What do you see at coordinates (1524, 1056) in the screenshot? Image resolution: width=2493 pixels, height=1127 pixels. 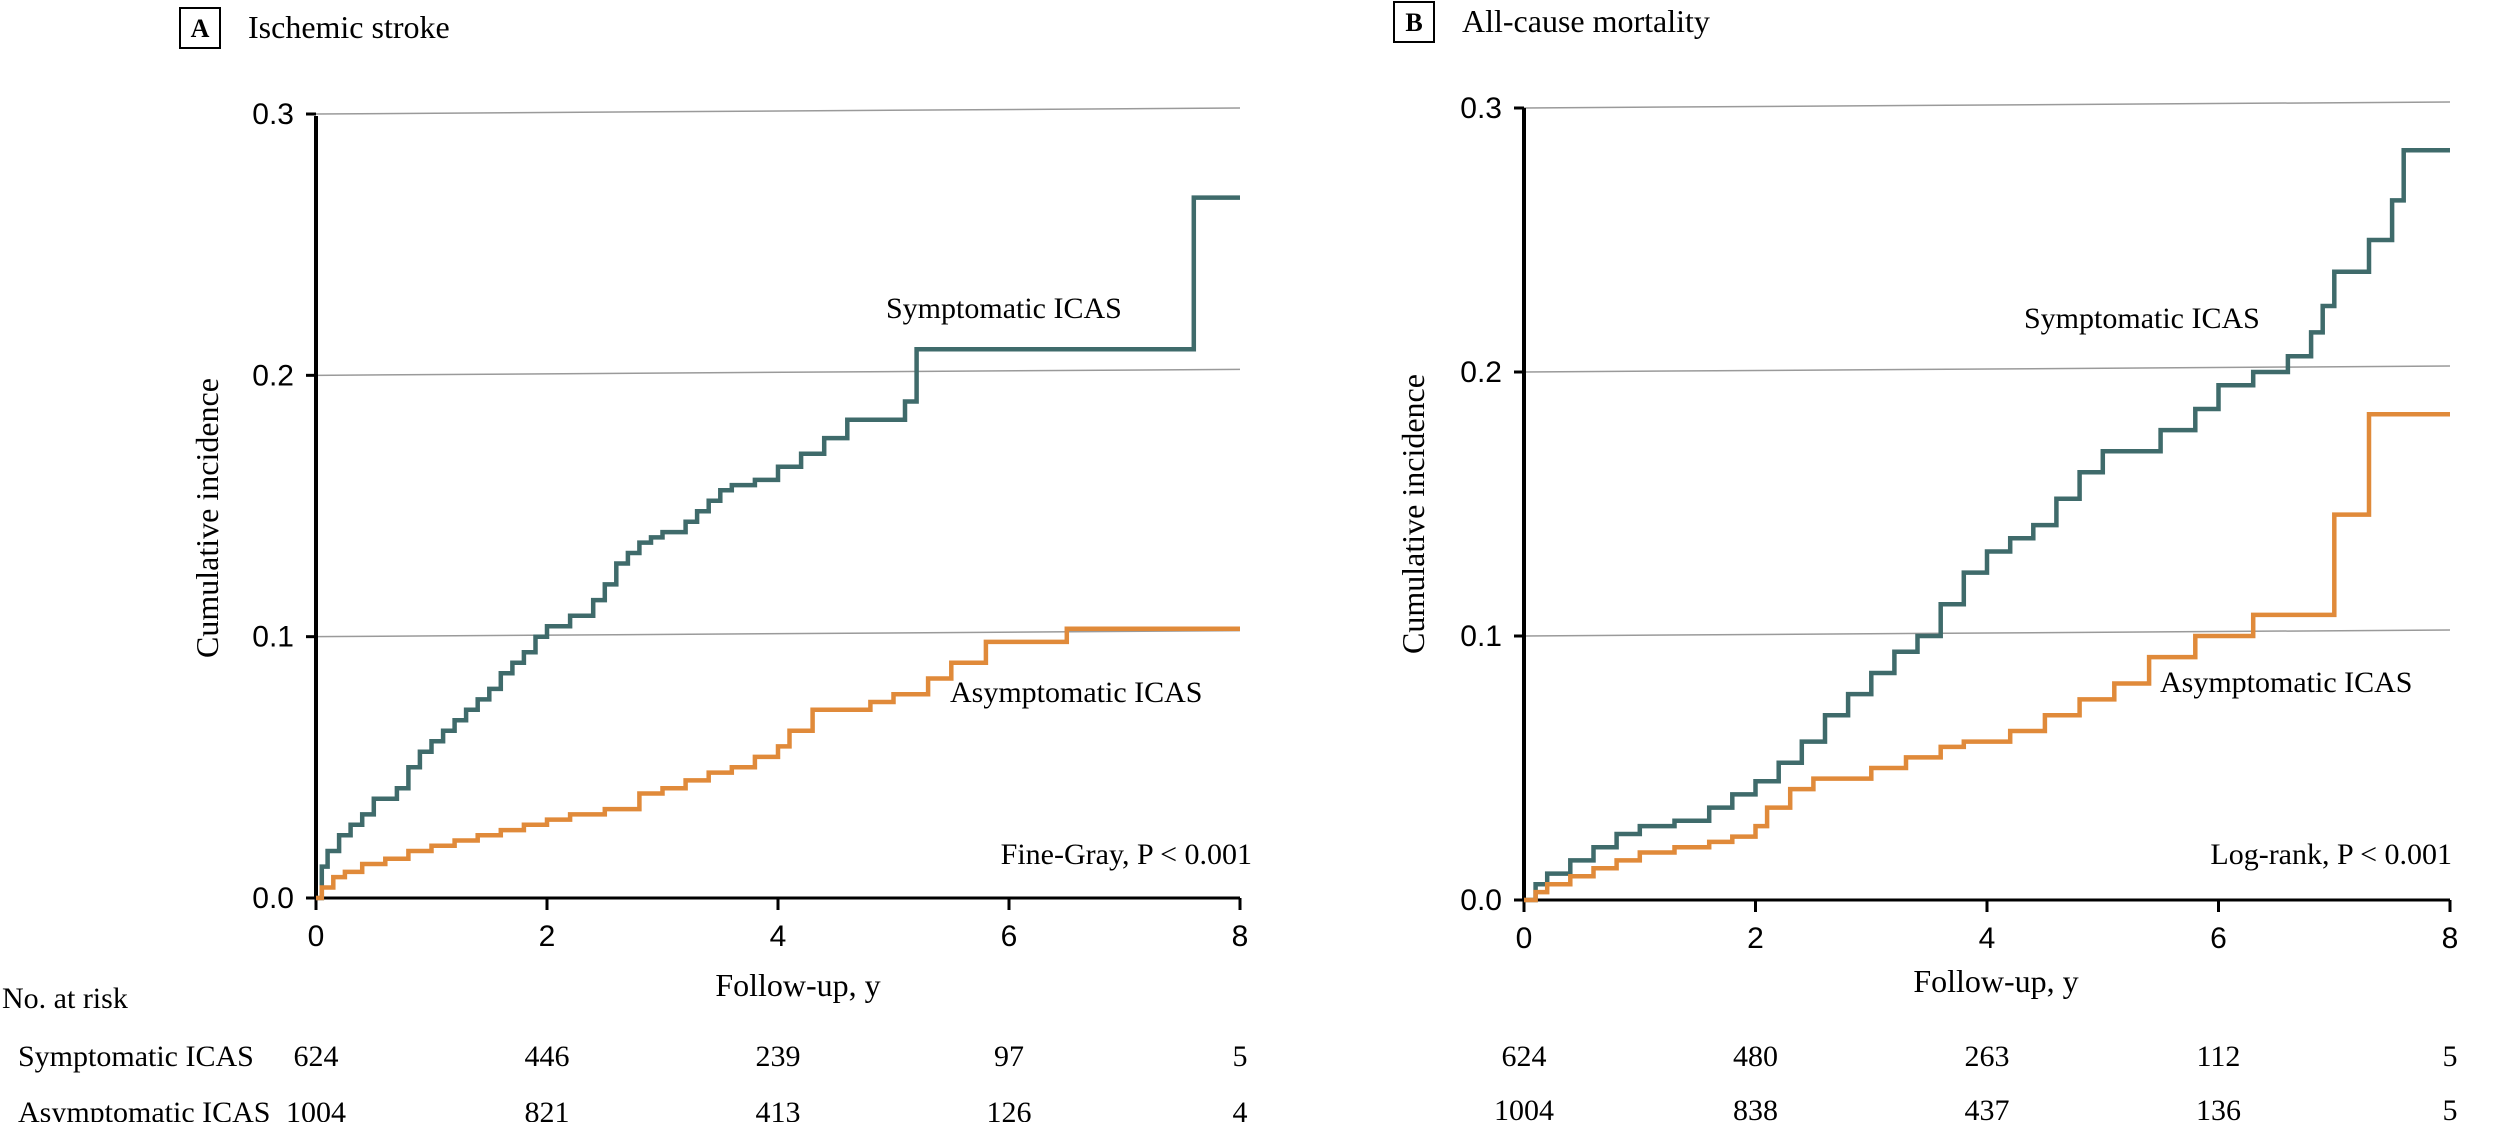 I see `panel-b-risk-value-r0-c0: 624` at bounding box center [1524, 1056].